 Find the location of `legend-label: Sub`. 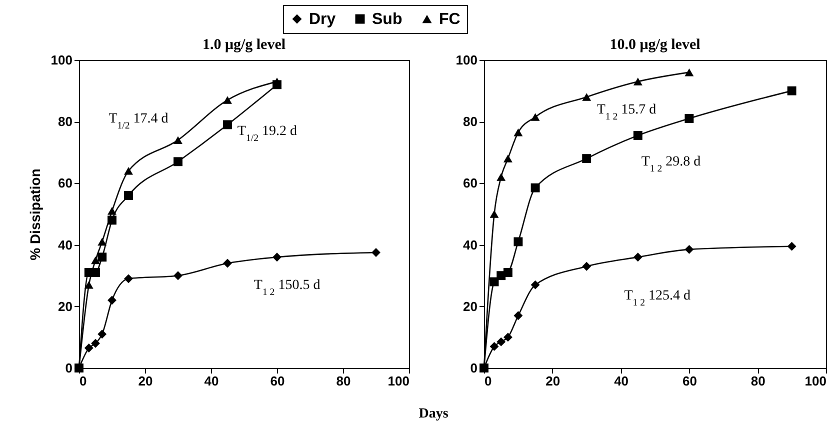

legend-label: Sub is located at coordinates (387, 19).